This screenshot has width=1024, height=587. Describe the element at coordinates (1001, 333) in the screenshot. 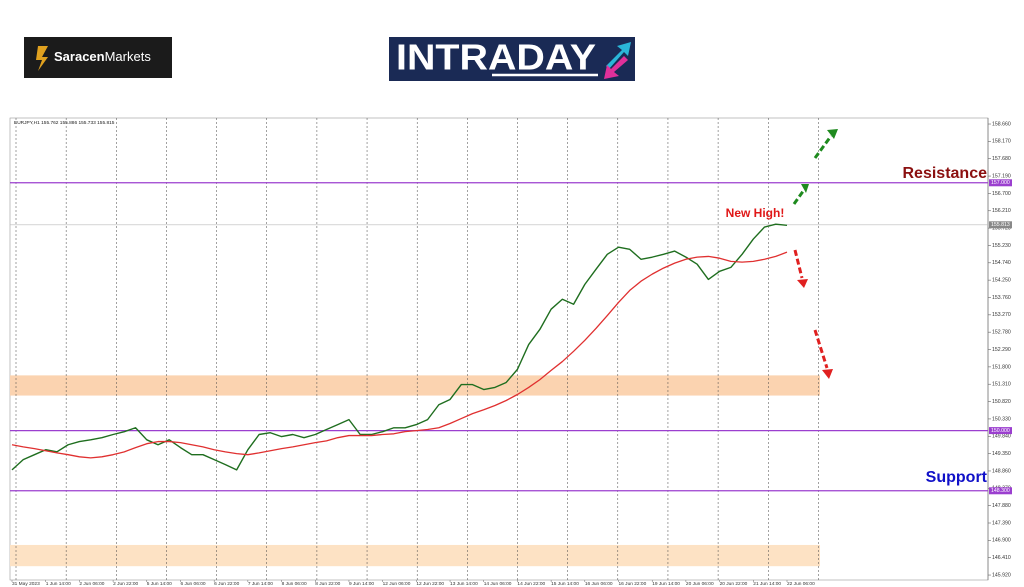

I see `y-tick-label: 152.780` at that location.